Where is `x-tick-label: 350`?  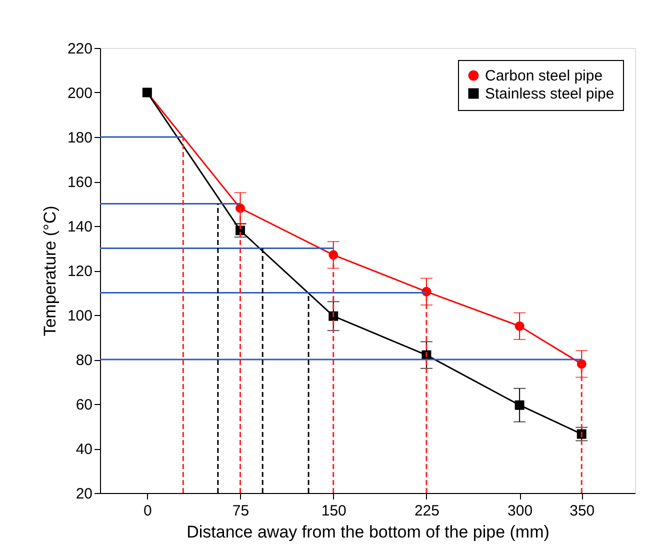
x-tick-label: 350 is located at coordinates (582, 511).